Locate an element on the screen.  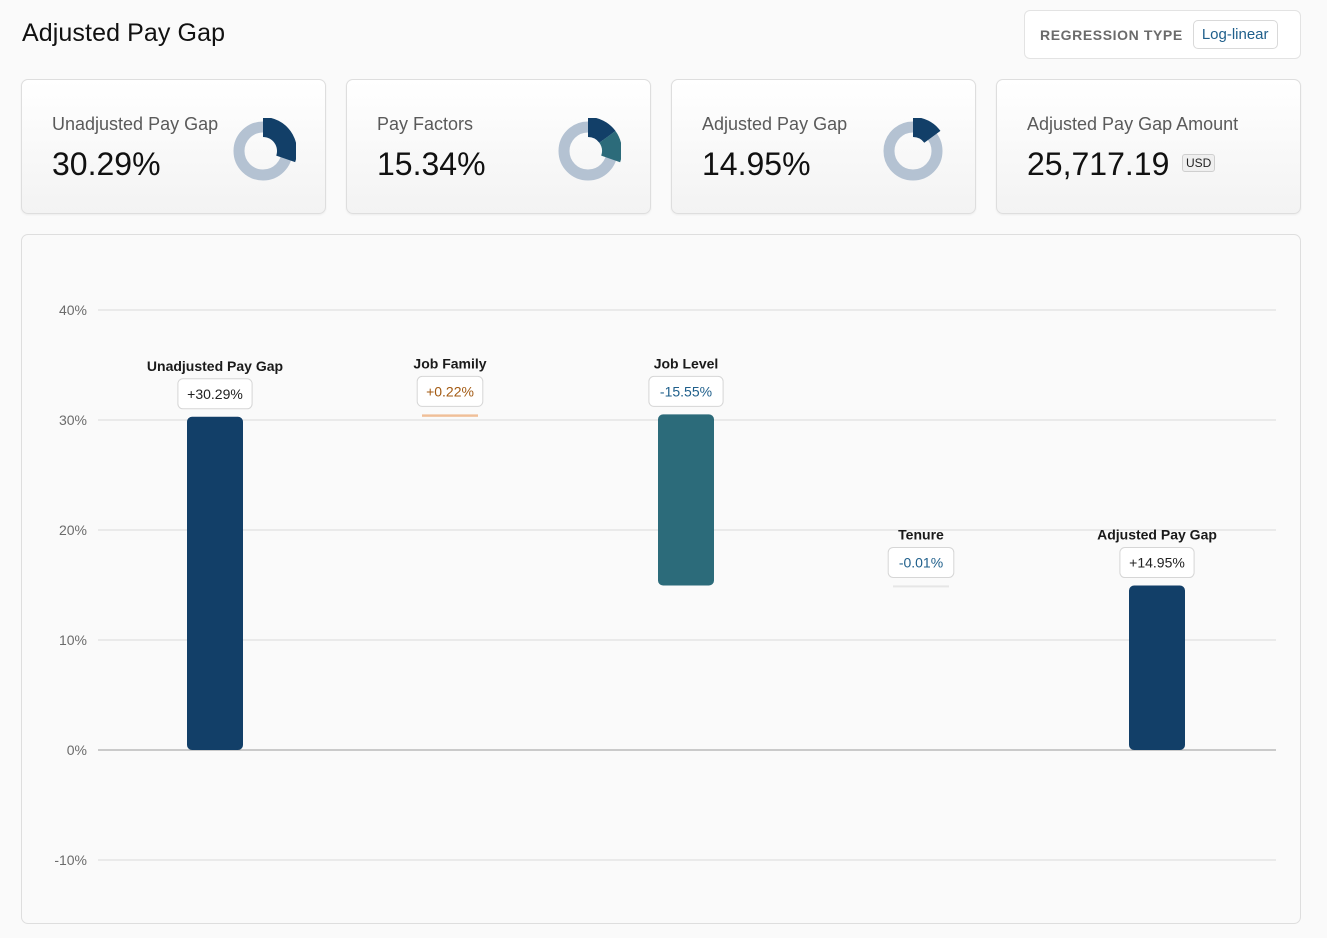
kpi-card-pay-factors: Pay Factors 15.34% is located at coordinates (498, 146).